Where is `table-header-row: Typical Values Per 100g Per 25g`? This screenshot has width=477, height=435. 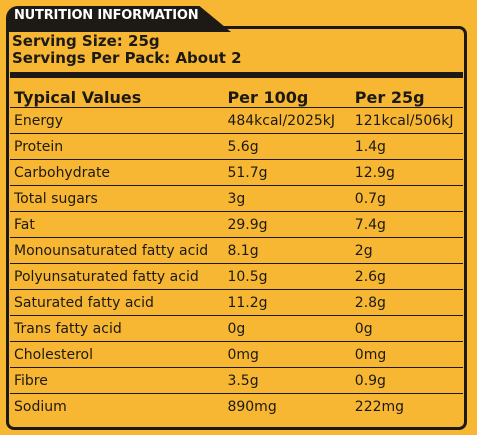 table-header-row: Typical Values Per 100g Per 25g is located at coordinates (236, 96).